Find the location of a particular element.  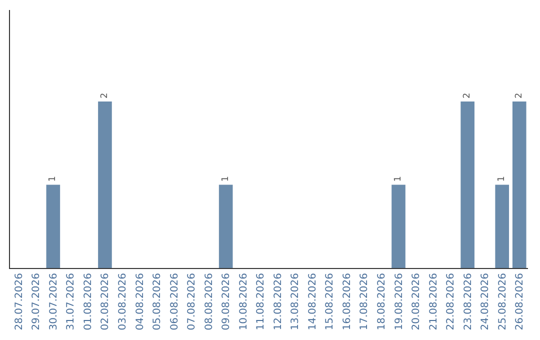

x-tick-label: 17.08.2026 is located at coordinates (364, 301).